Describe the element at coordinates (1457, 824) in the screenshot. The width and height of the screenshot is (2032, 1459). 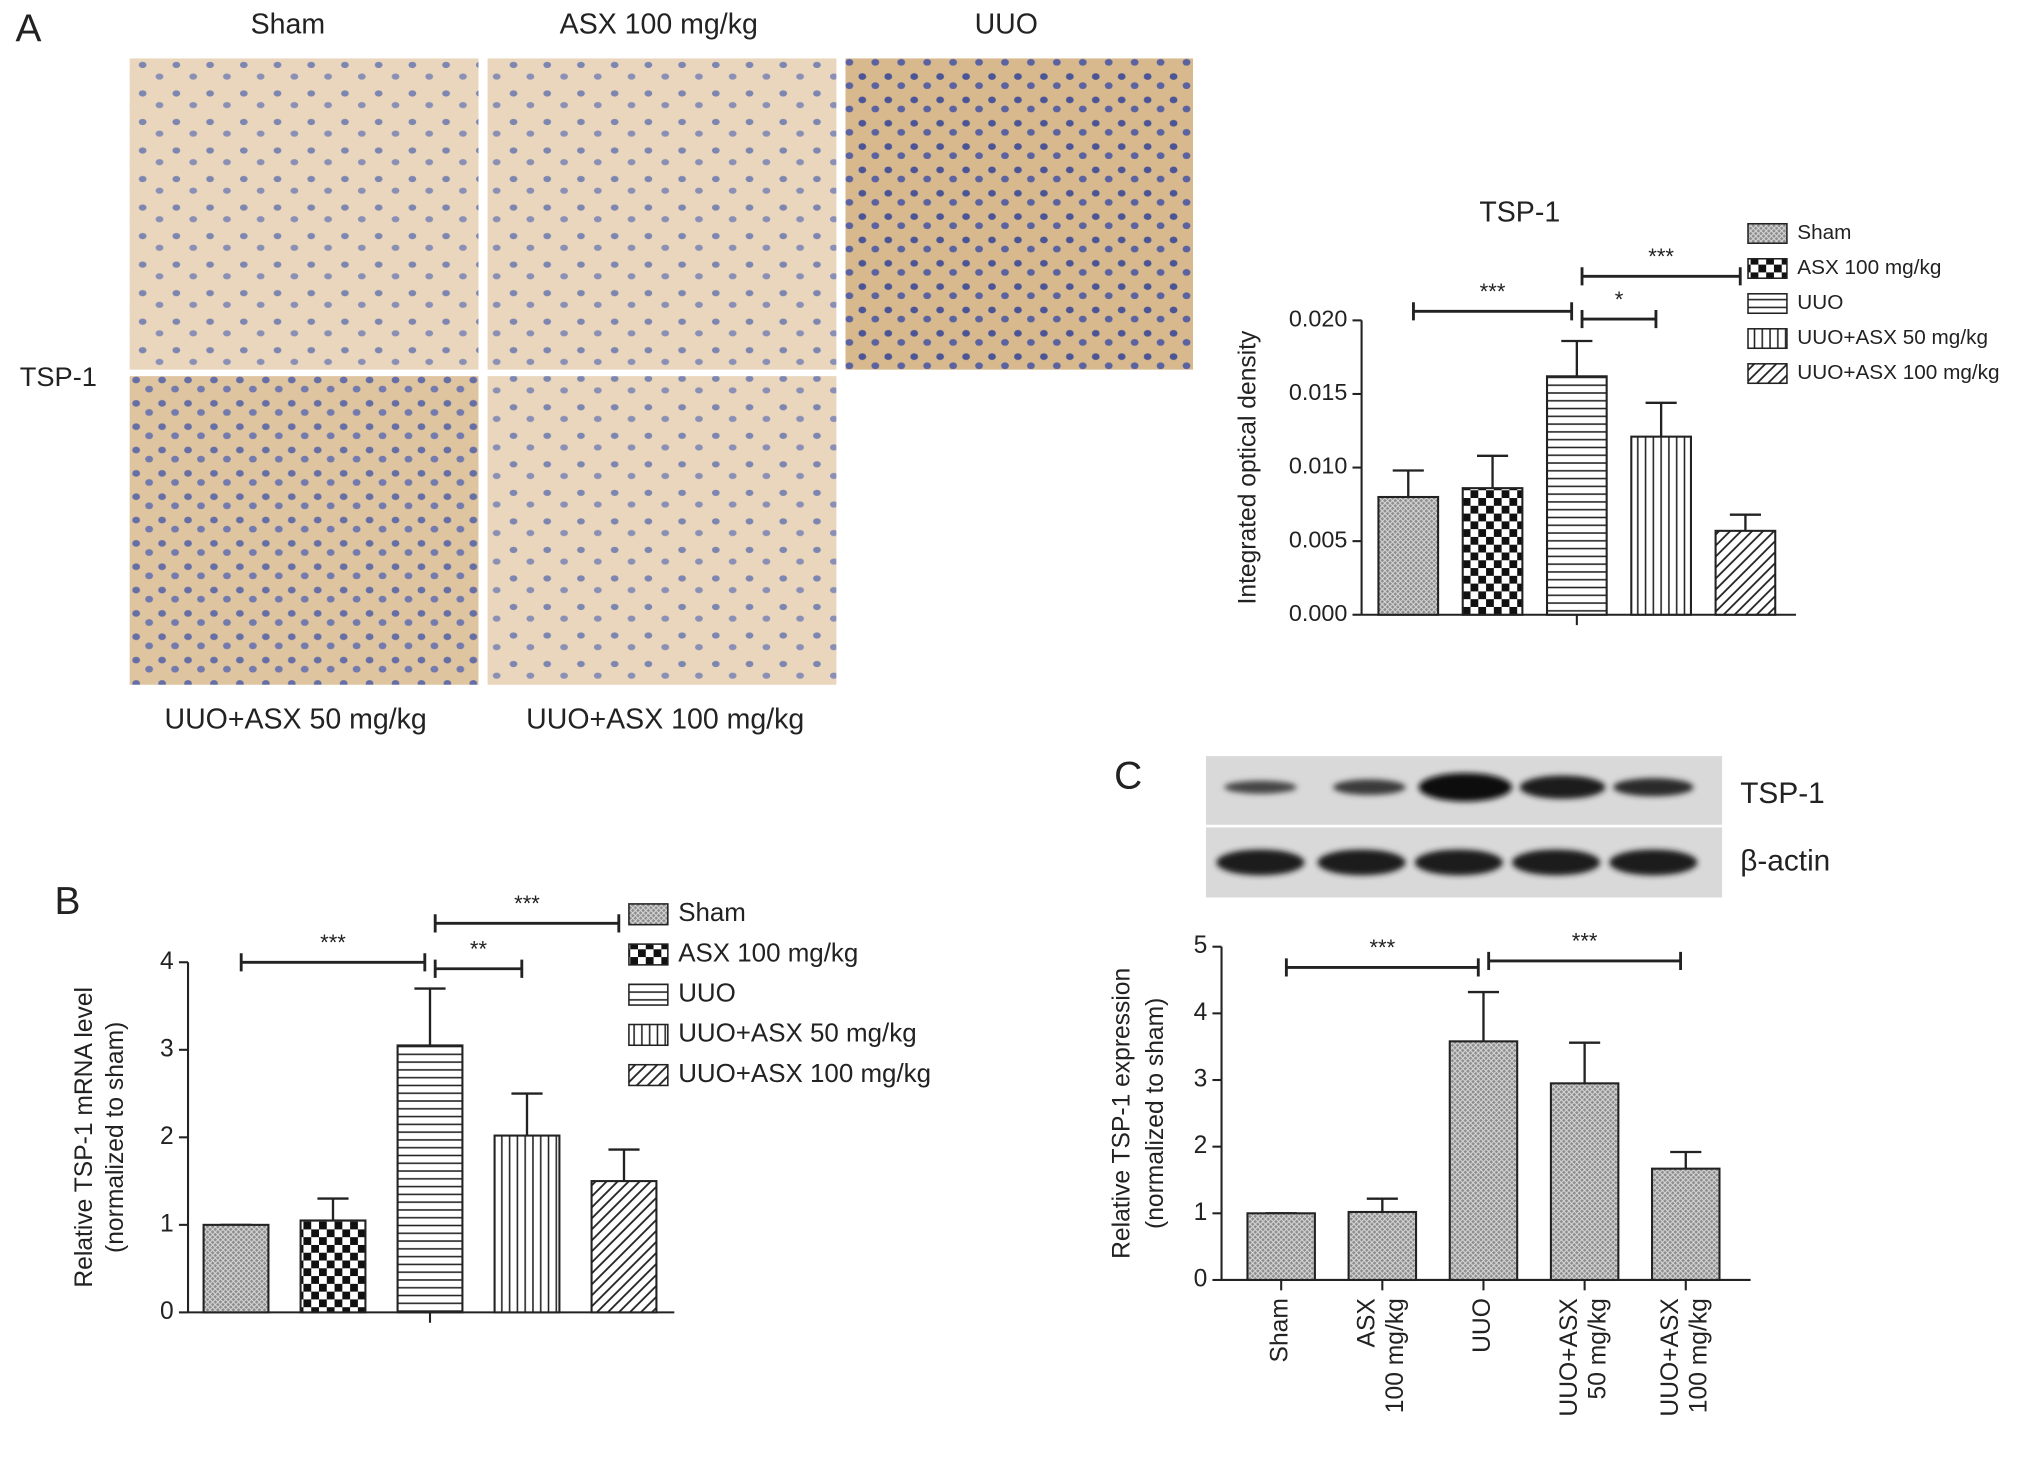
I see `blot-bands` at that location.